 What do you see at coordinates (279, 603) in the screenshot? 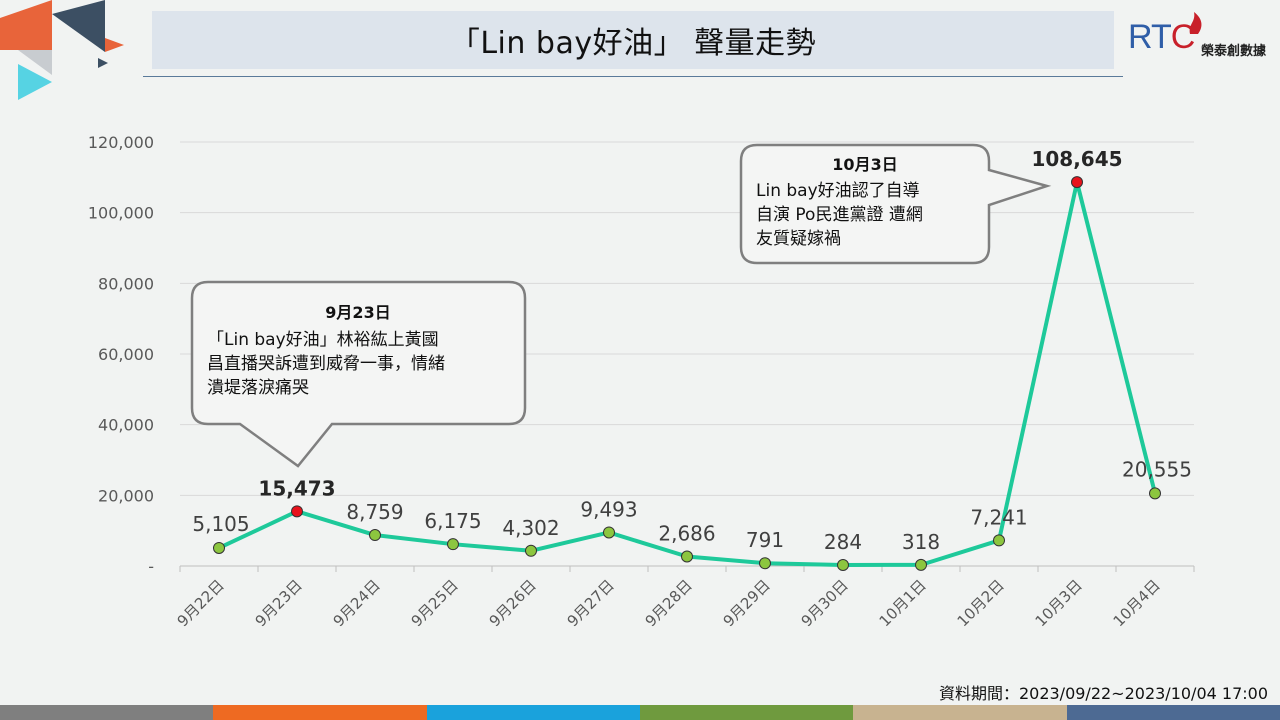
I see `x-tick-label: 9月23日` at bounding box center [279, 603].